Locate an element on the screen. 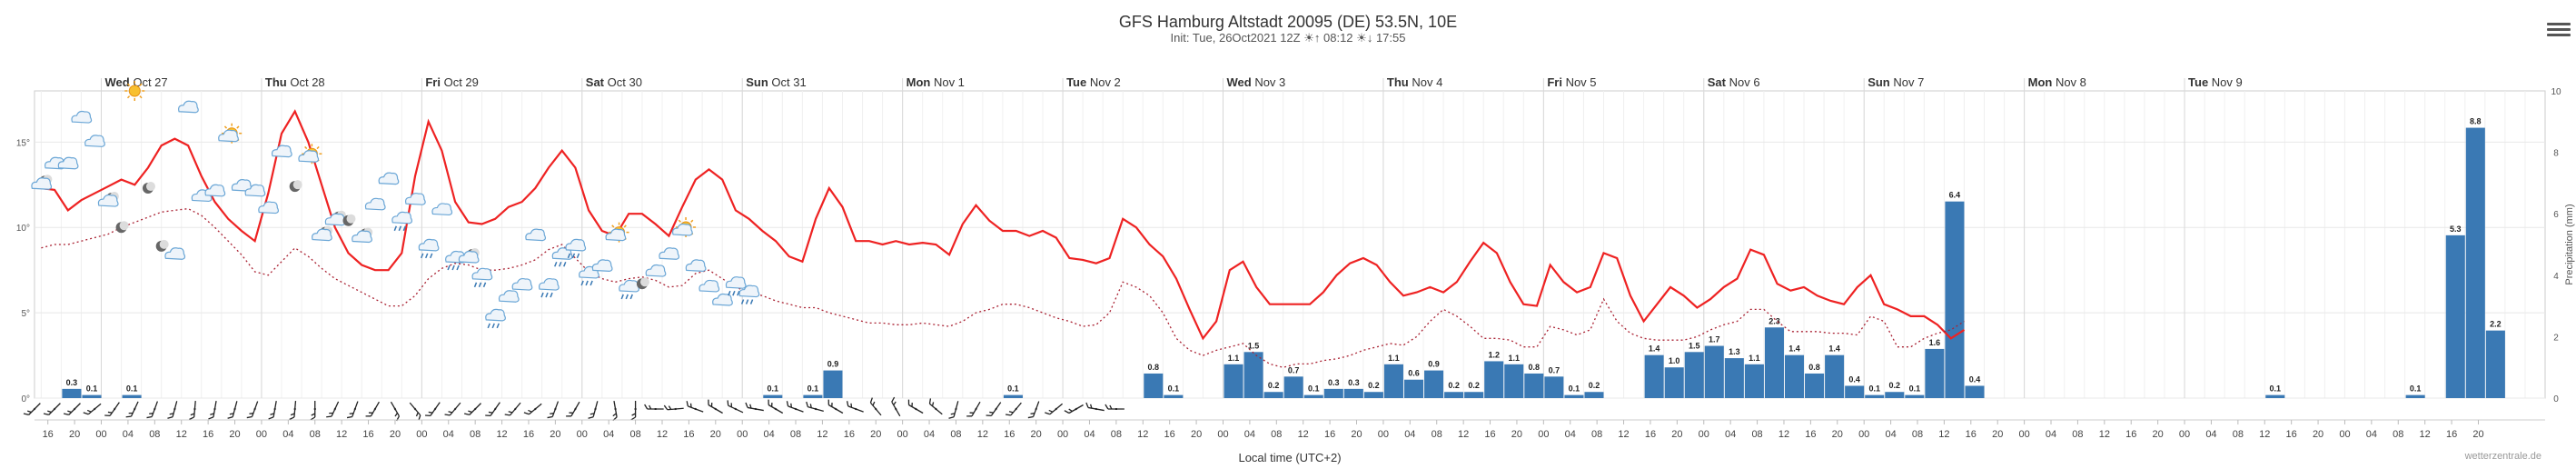 This screenshot has width=2576, height=469. day-label: Tue Nov 2 is located at coordinates (1093, 82).